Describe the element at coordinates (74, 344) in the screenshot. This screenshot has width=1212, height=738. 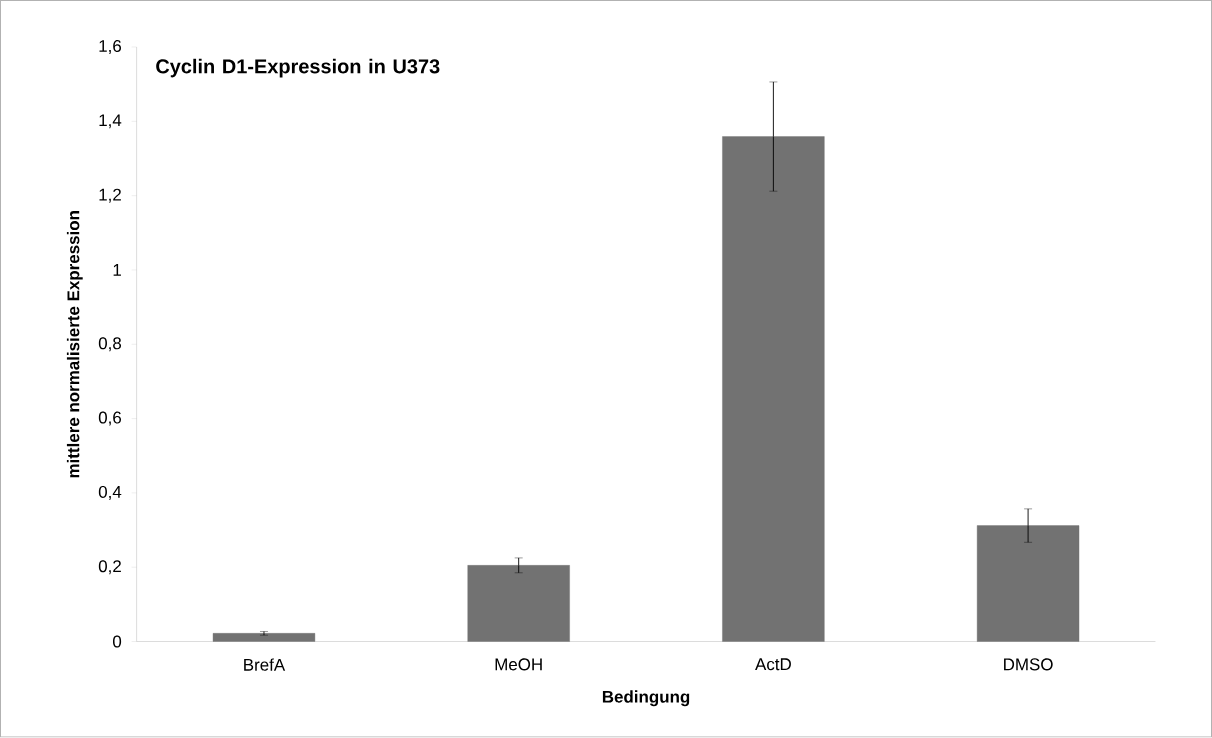
I see `y-axis-title: mittlere normalisierte Expression` at that location.